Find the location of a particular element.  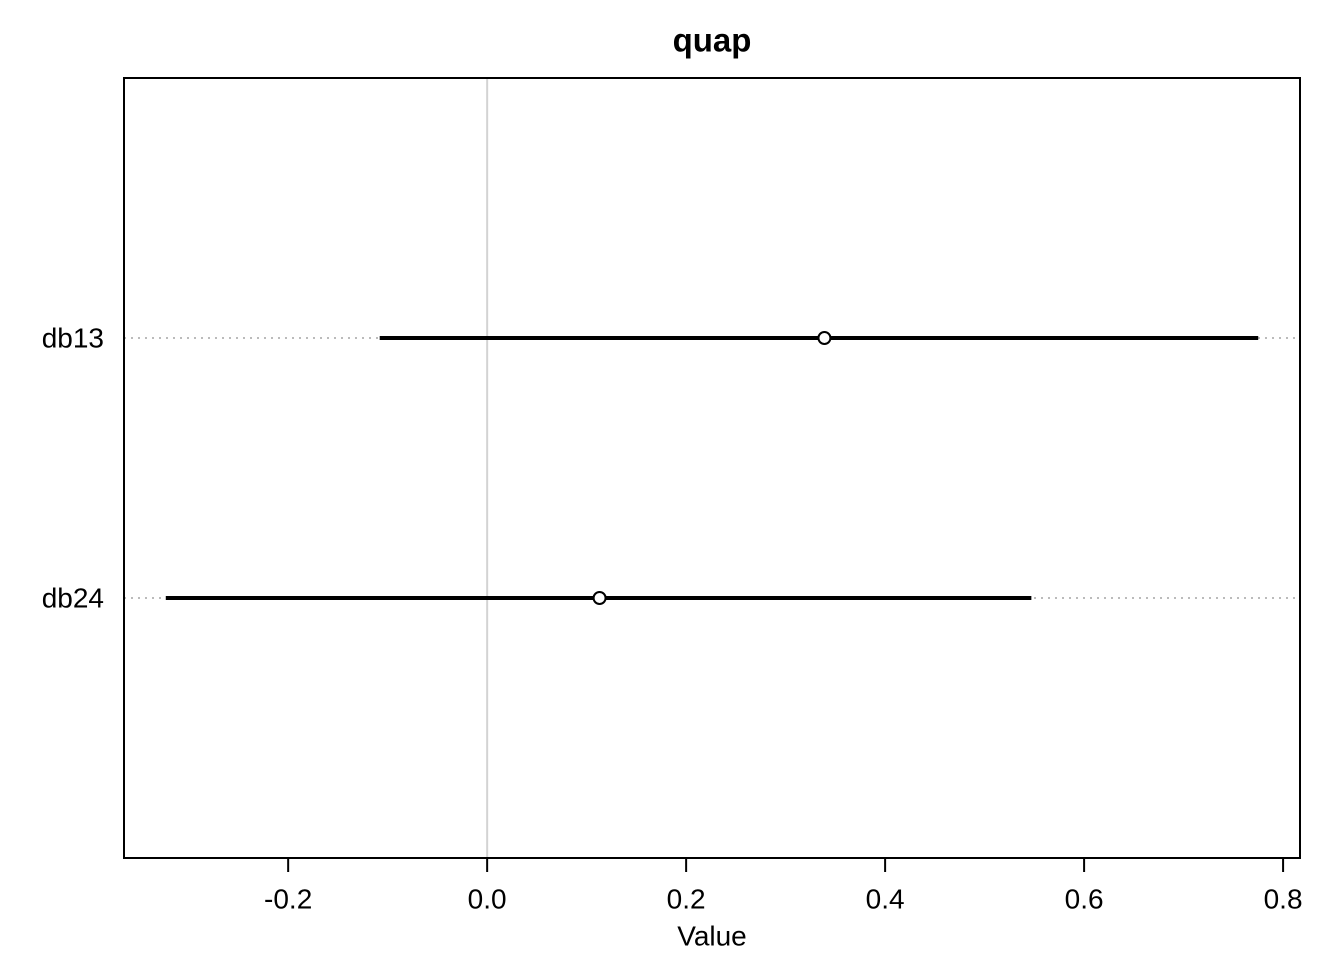

y-tick-label: db13 is located at coordinates (73, 337).